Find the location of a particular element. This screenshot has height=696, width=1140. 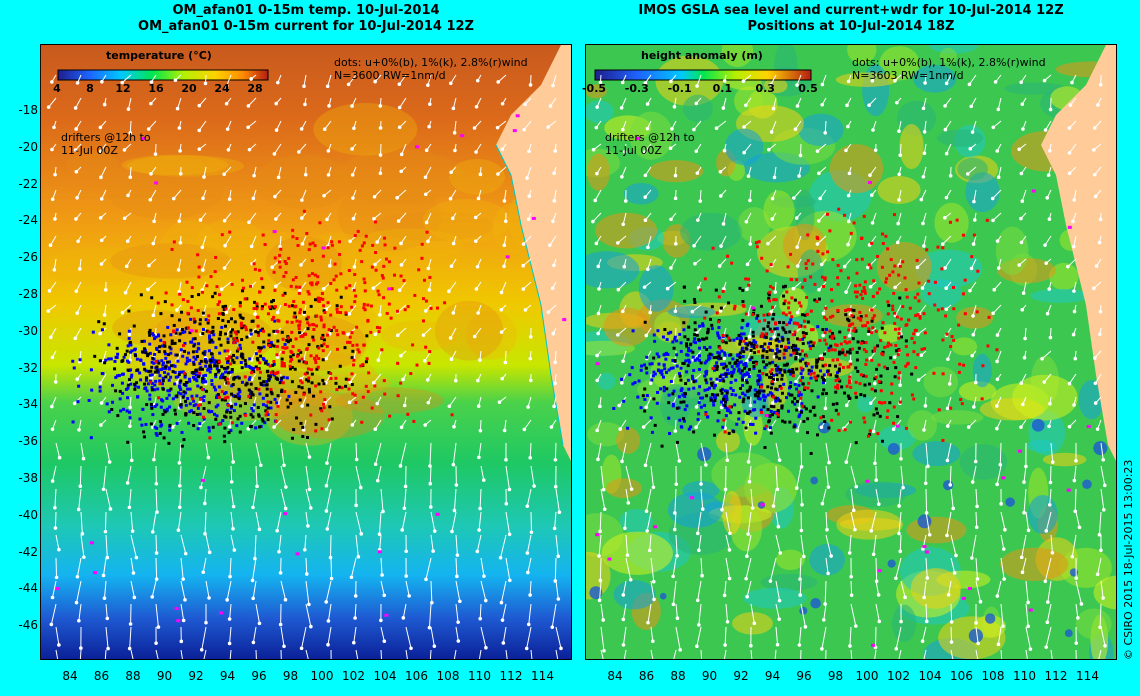

drifter-dots is located at coordinates (777, 369).